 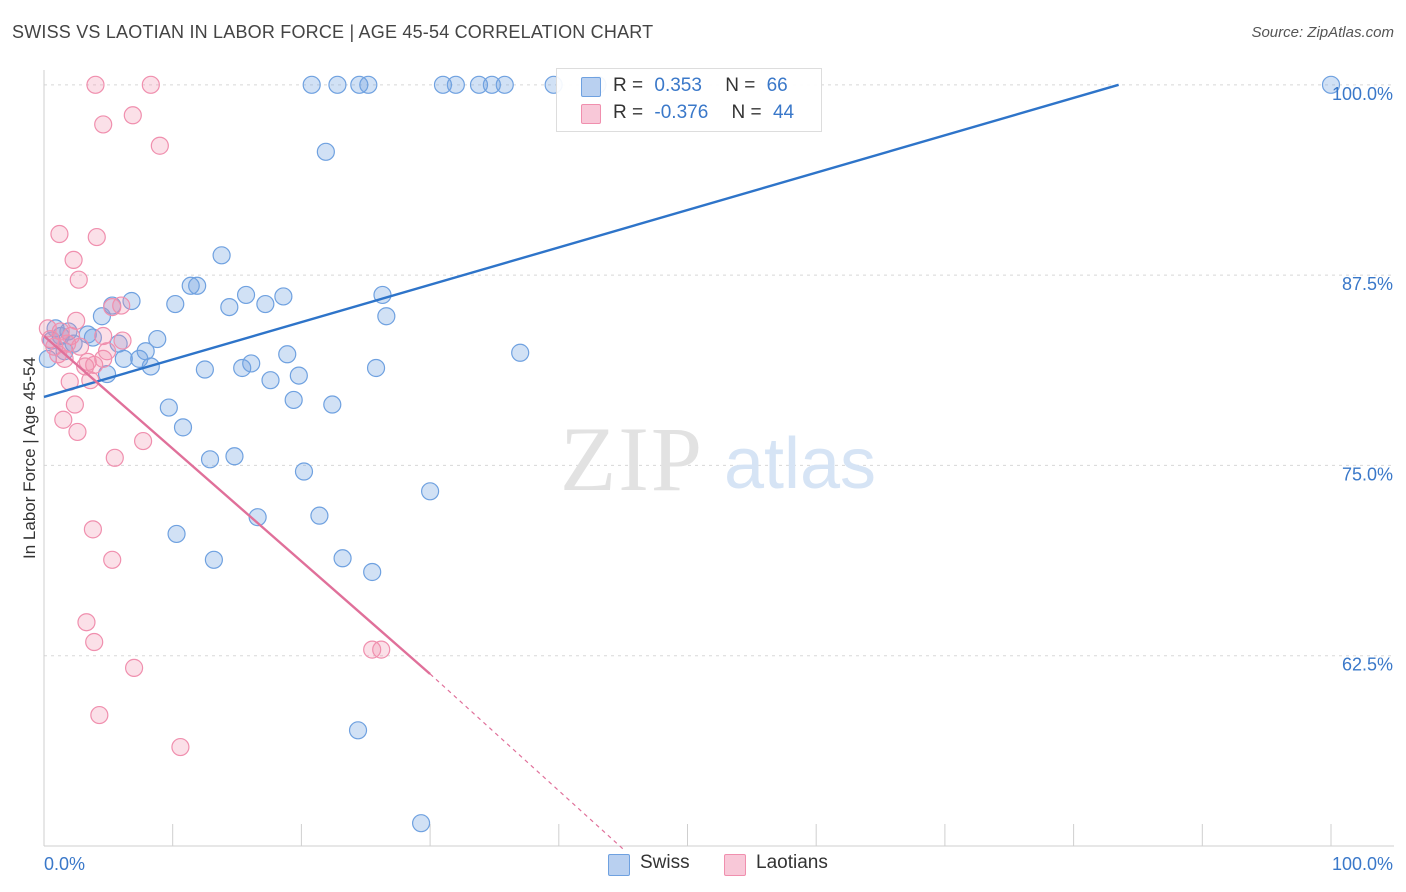 What do you see at coordinates (237, 505) in the screenshot?
I see `laotians-trend-line` at bounding box center [237, 505].